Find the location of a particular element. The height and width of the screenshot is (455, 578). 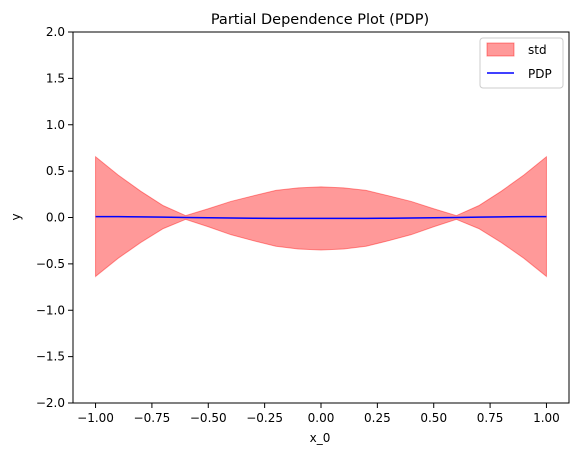

x-tick-label: −1.00 is located at coordinates (95, 418).